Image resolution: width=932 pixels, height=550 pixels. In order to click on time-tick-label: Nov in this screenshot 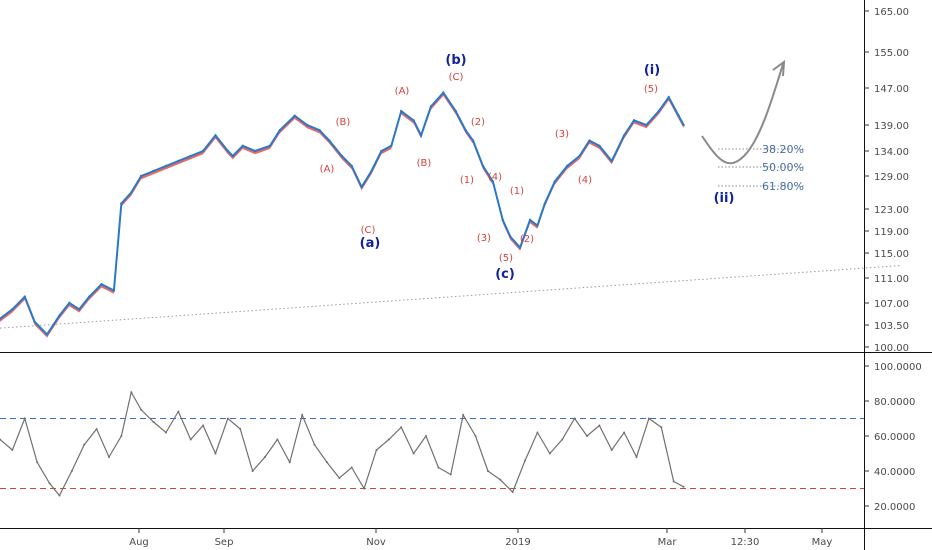, I will do `click(376, 542)`.